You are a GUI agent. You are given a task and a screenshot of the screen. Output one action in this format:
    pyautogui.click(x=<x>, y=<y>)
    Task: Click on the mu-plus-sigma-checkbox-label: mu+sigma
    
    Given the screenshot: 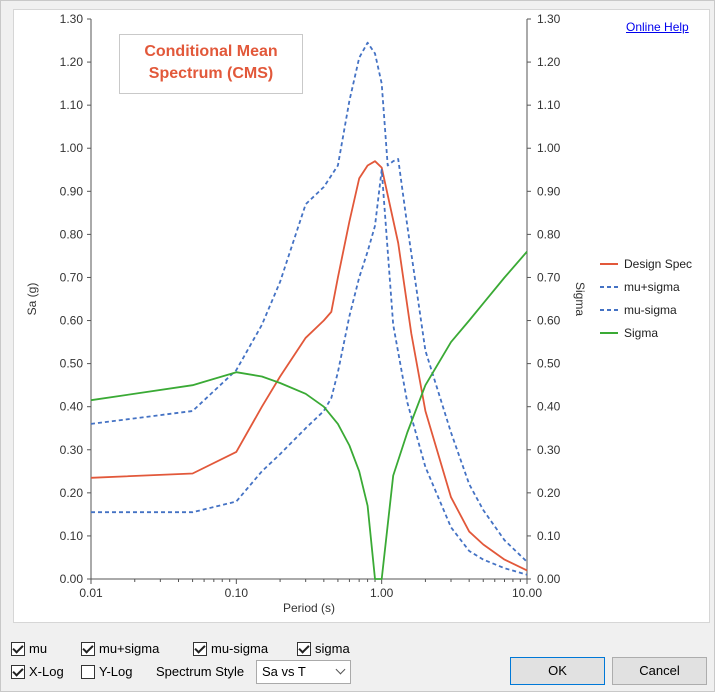 What is the action you would take?
    pyautogui.click(x=129, y=648)
    